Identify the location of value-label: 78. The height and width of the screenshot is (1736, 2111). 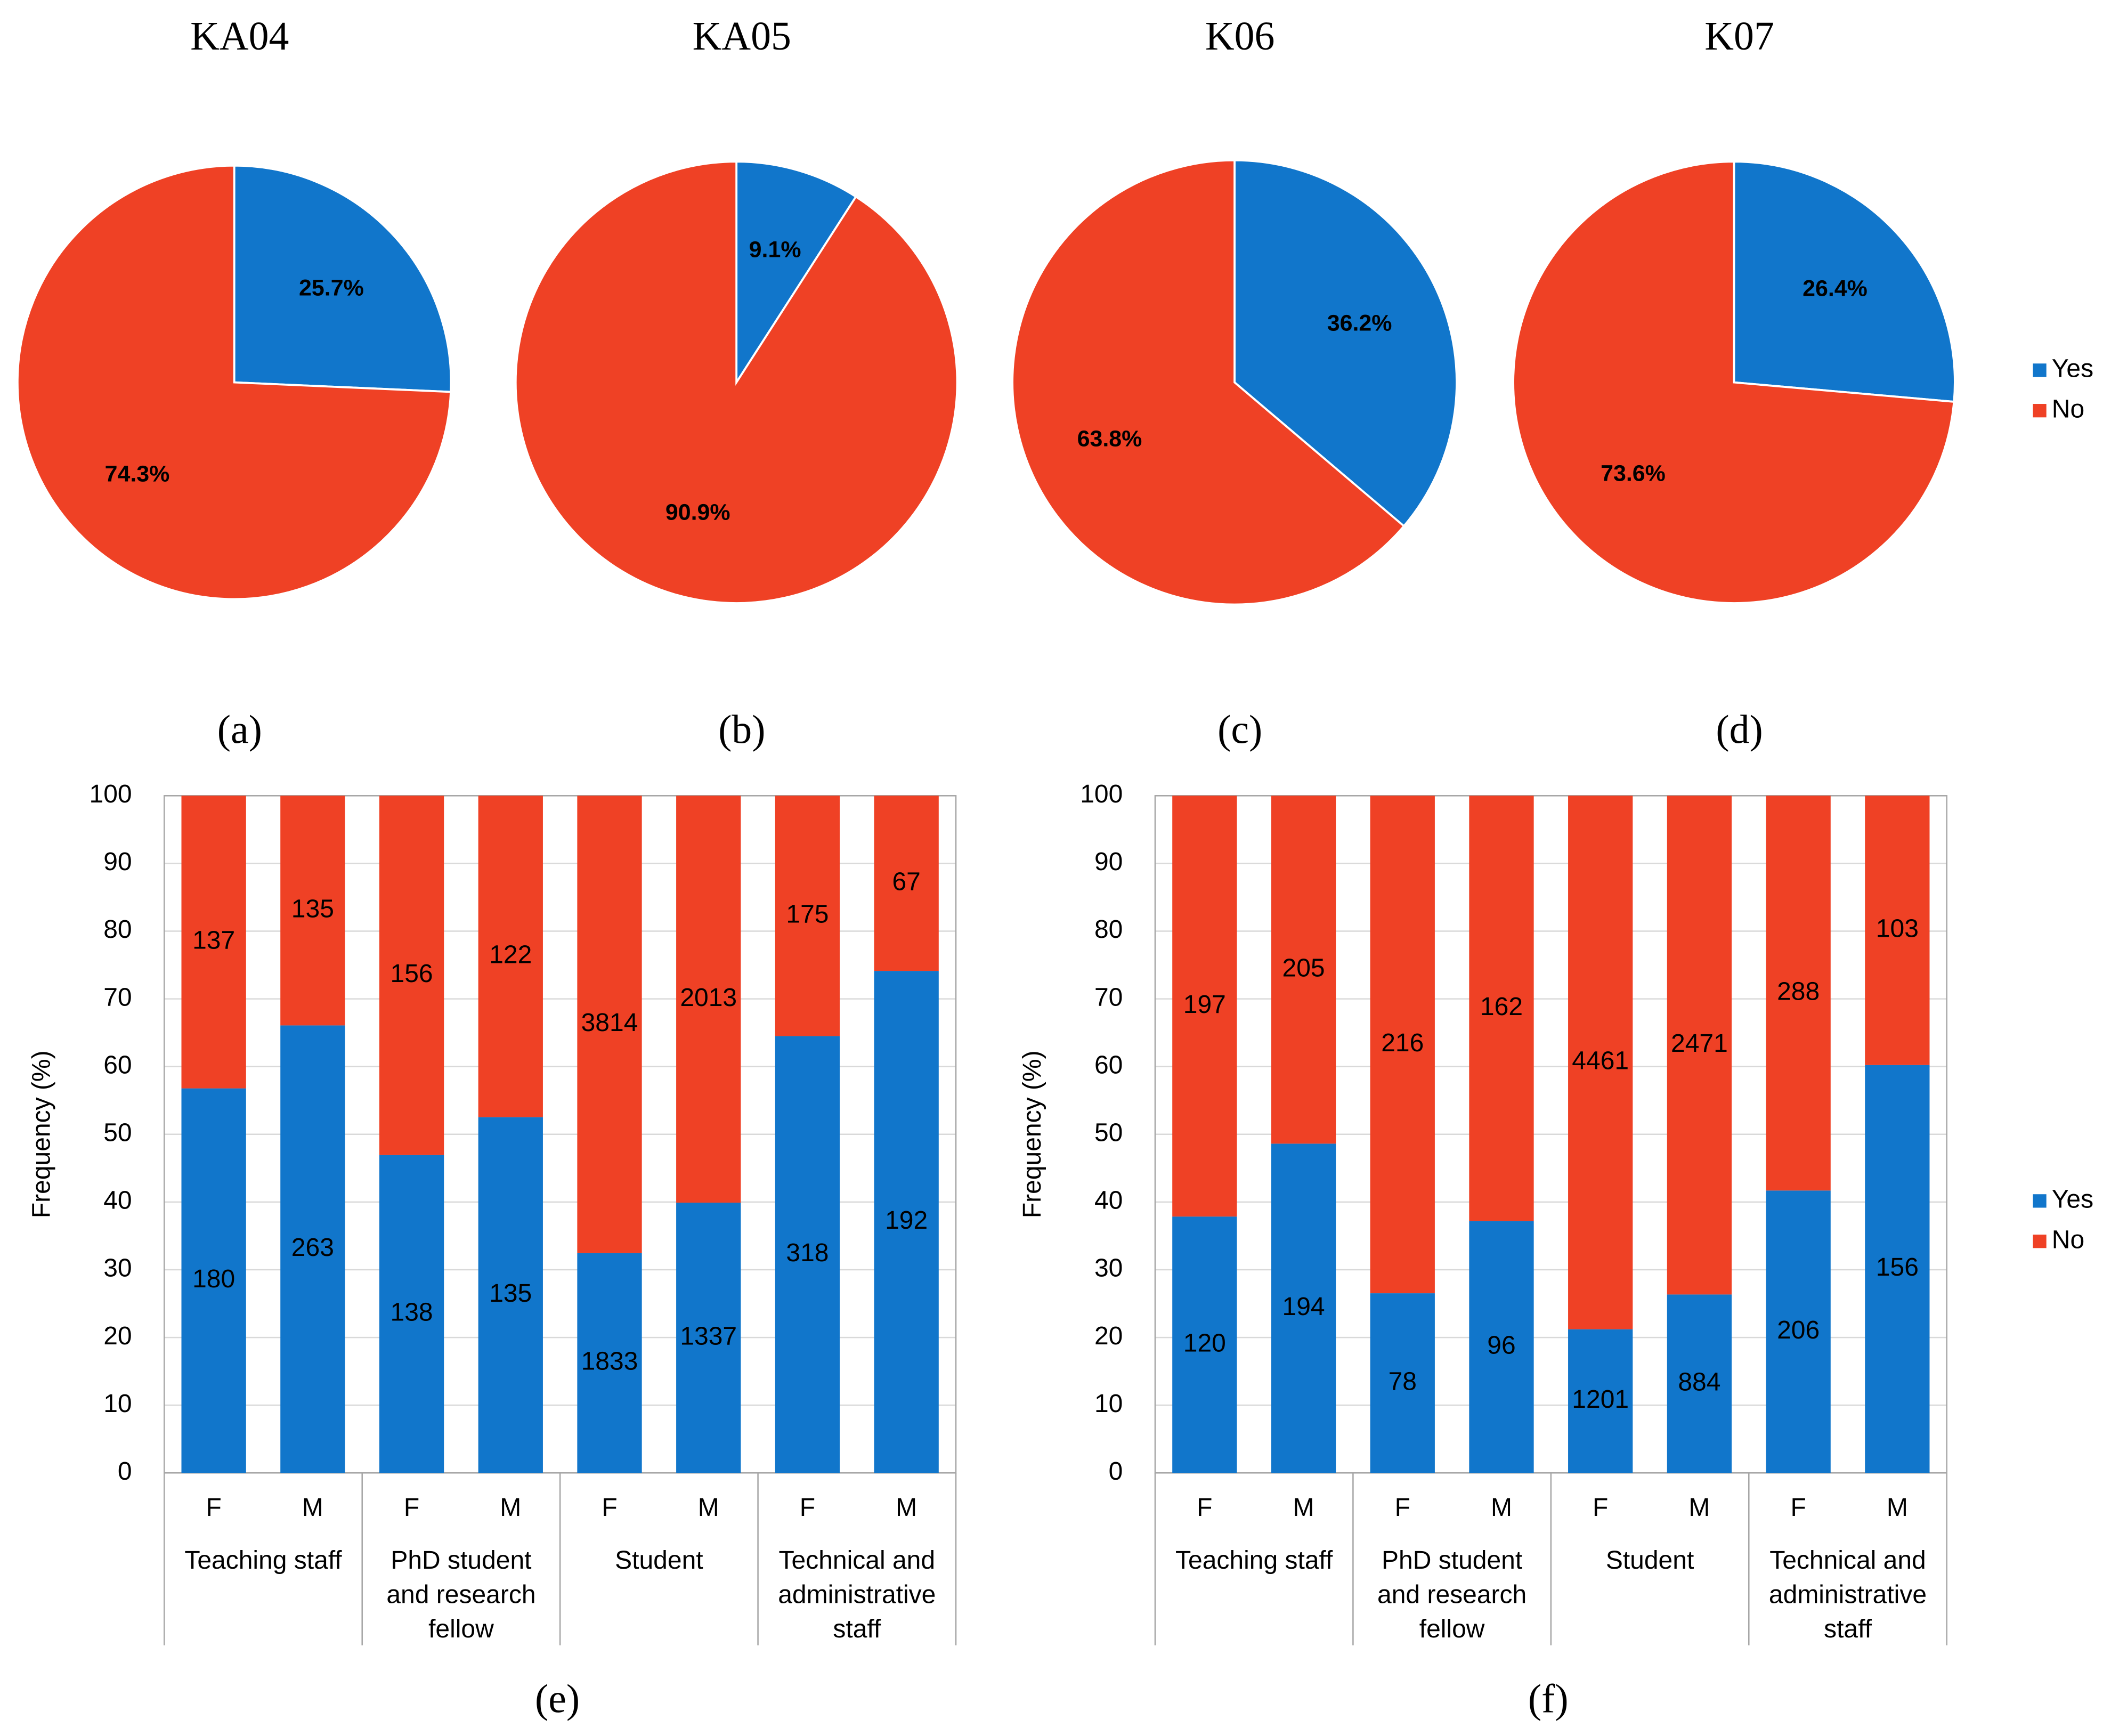
(1403, 1381).